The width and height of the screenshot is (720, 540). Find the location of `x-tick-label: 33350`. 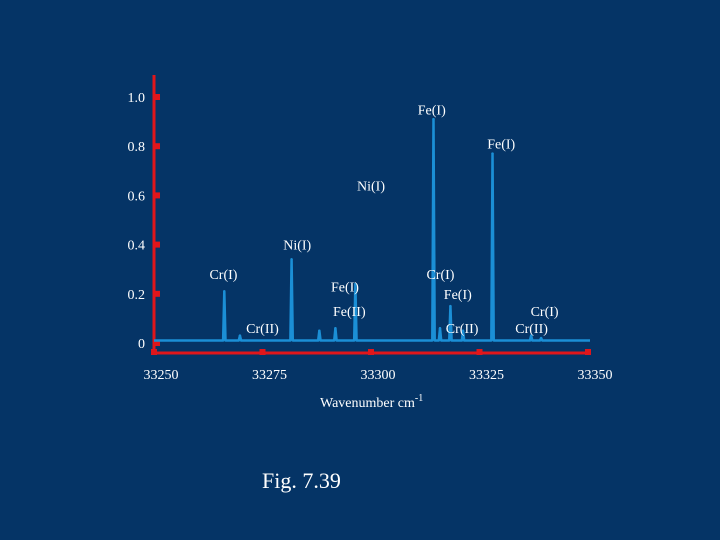

x-tick-label: 33350 is located at coordinates (595, 375).